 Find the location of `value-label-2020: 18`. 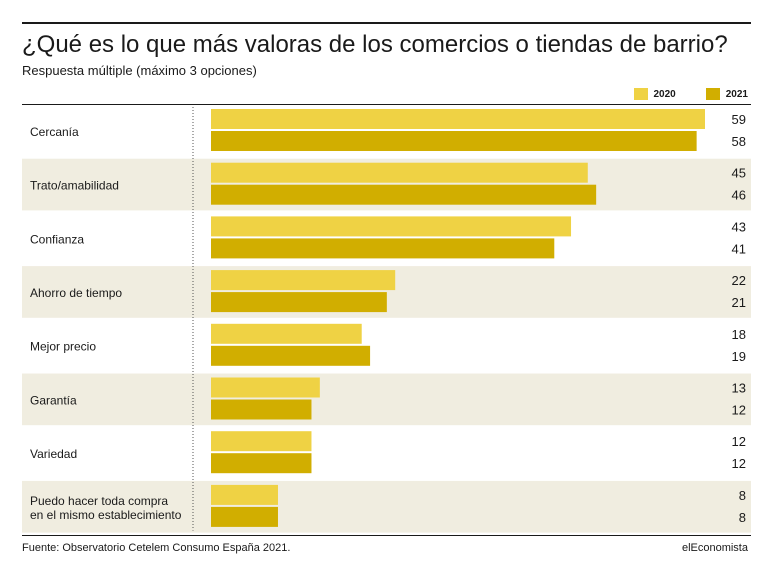

value-label-2020: 18 is located at coordinates (739, 334).